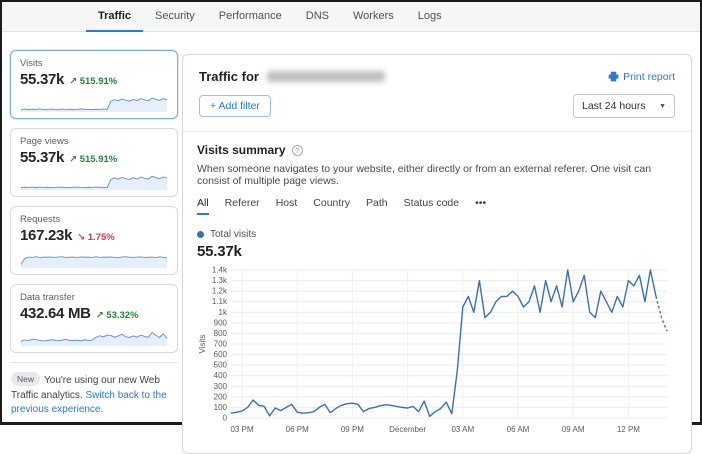 This screenshot has width=702, height=454. I want to click on switch-back-link: Switch back to the previous experience., so click(89, 402).